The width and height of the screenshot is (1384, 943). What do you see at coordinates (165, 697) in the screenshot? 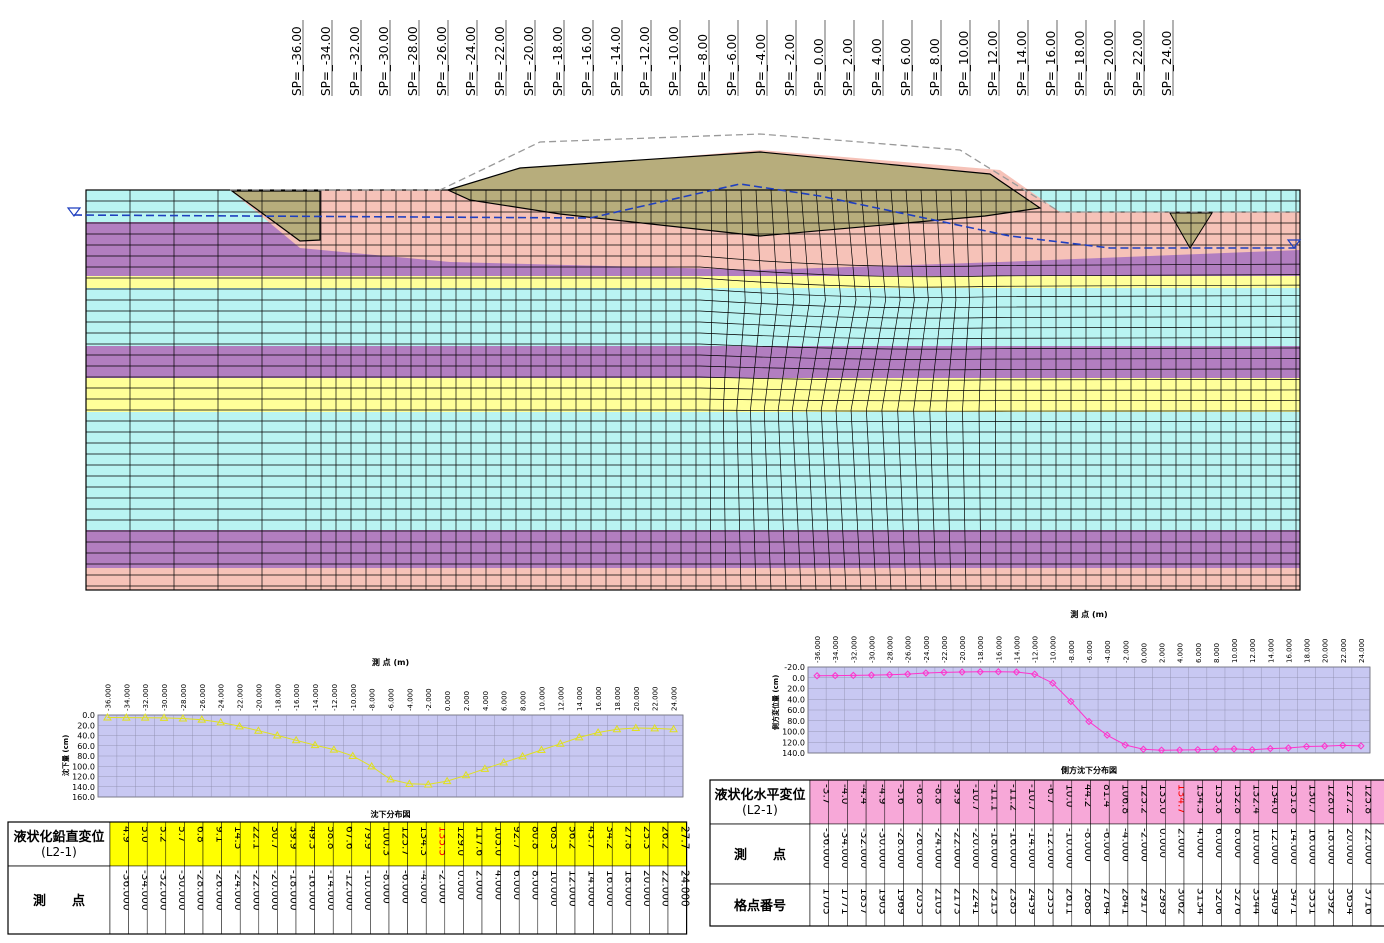
I see `x-tick-label: -30.000` at bounding box center [165, 697].